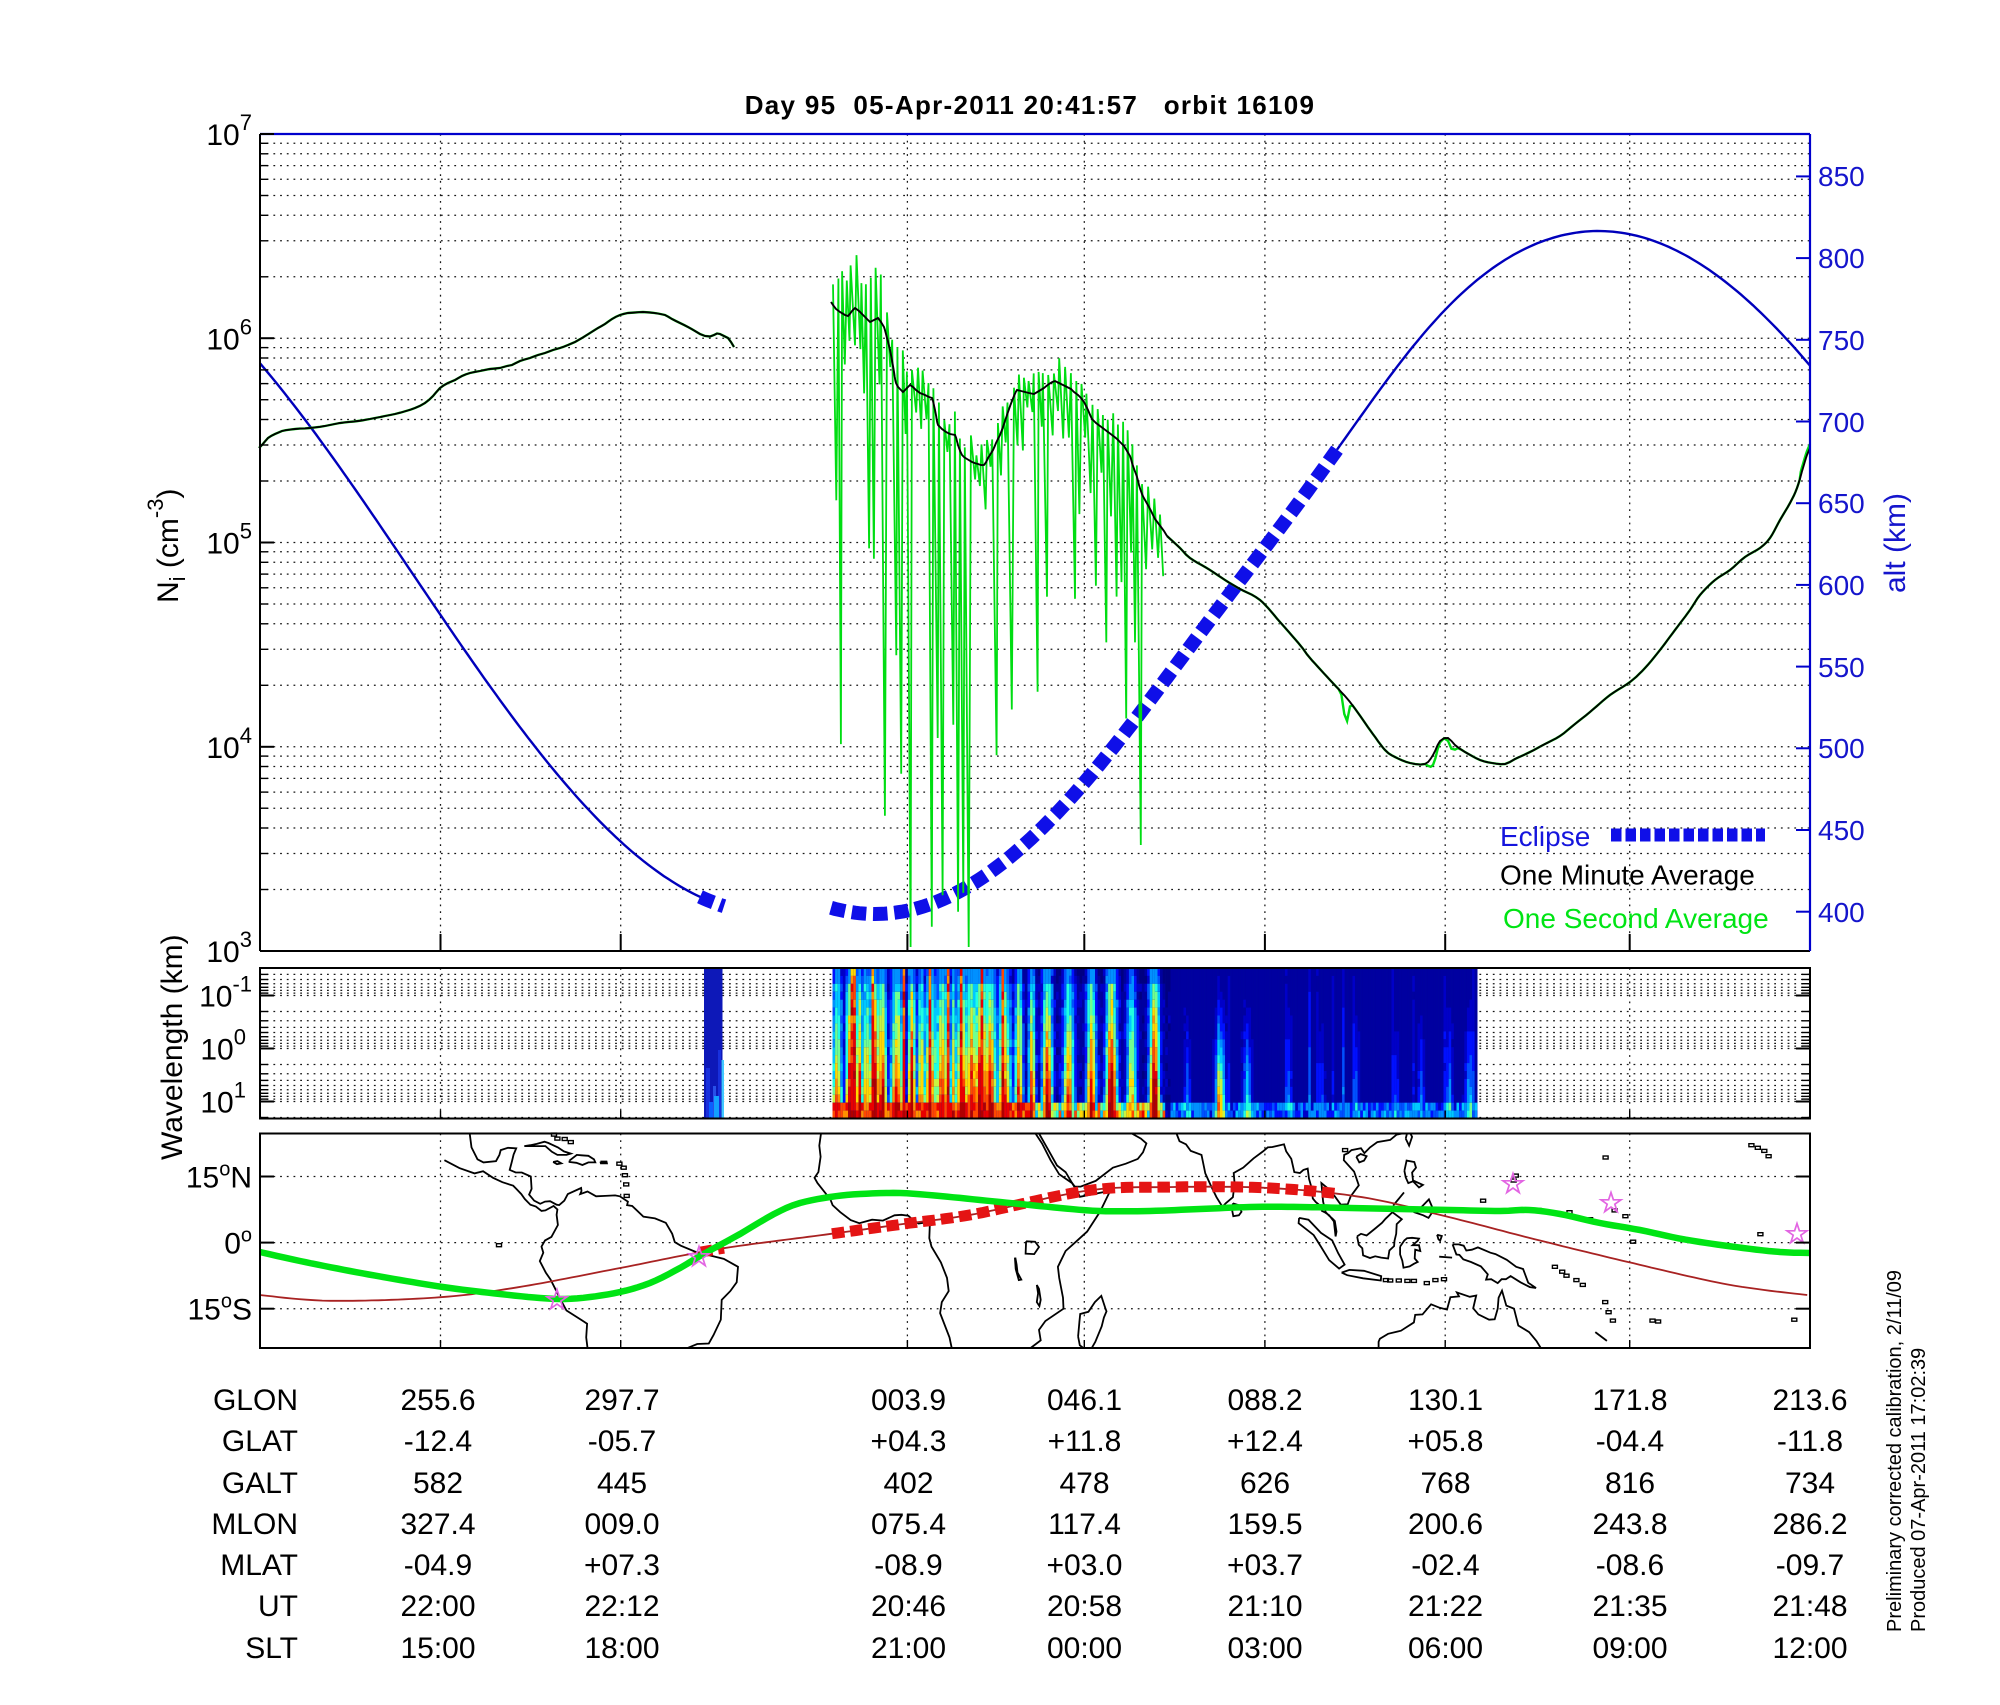  I want to click on svg-text: -02.4, so click(1445, 1565).